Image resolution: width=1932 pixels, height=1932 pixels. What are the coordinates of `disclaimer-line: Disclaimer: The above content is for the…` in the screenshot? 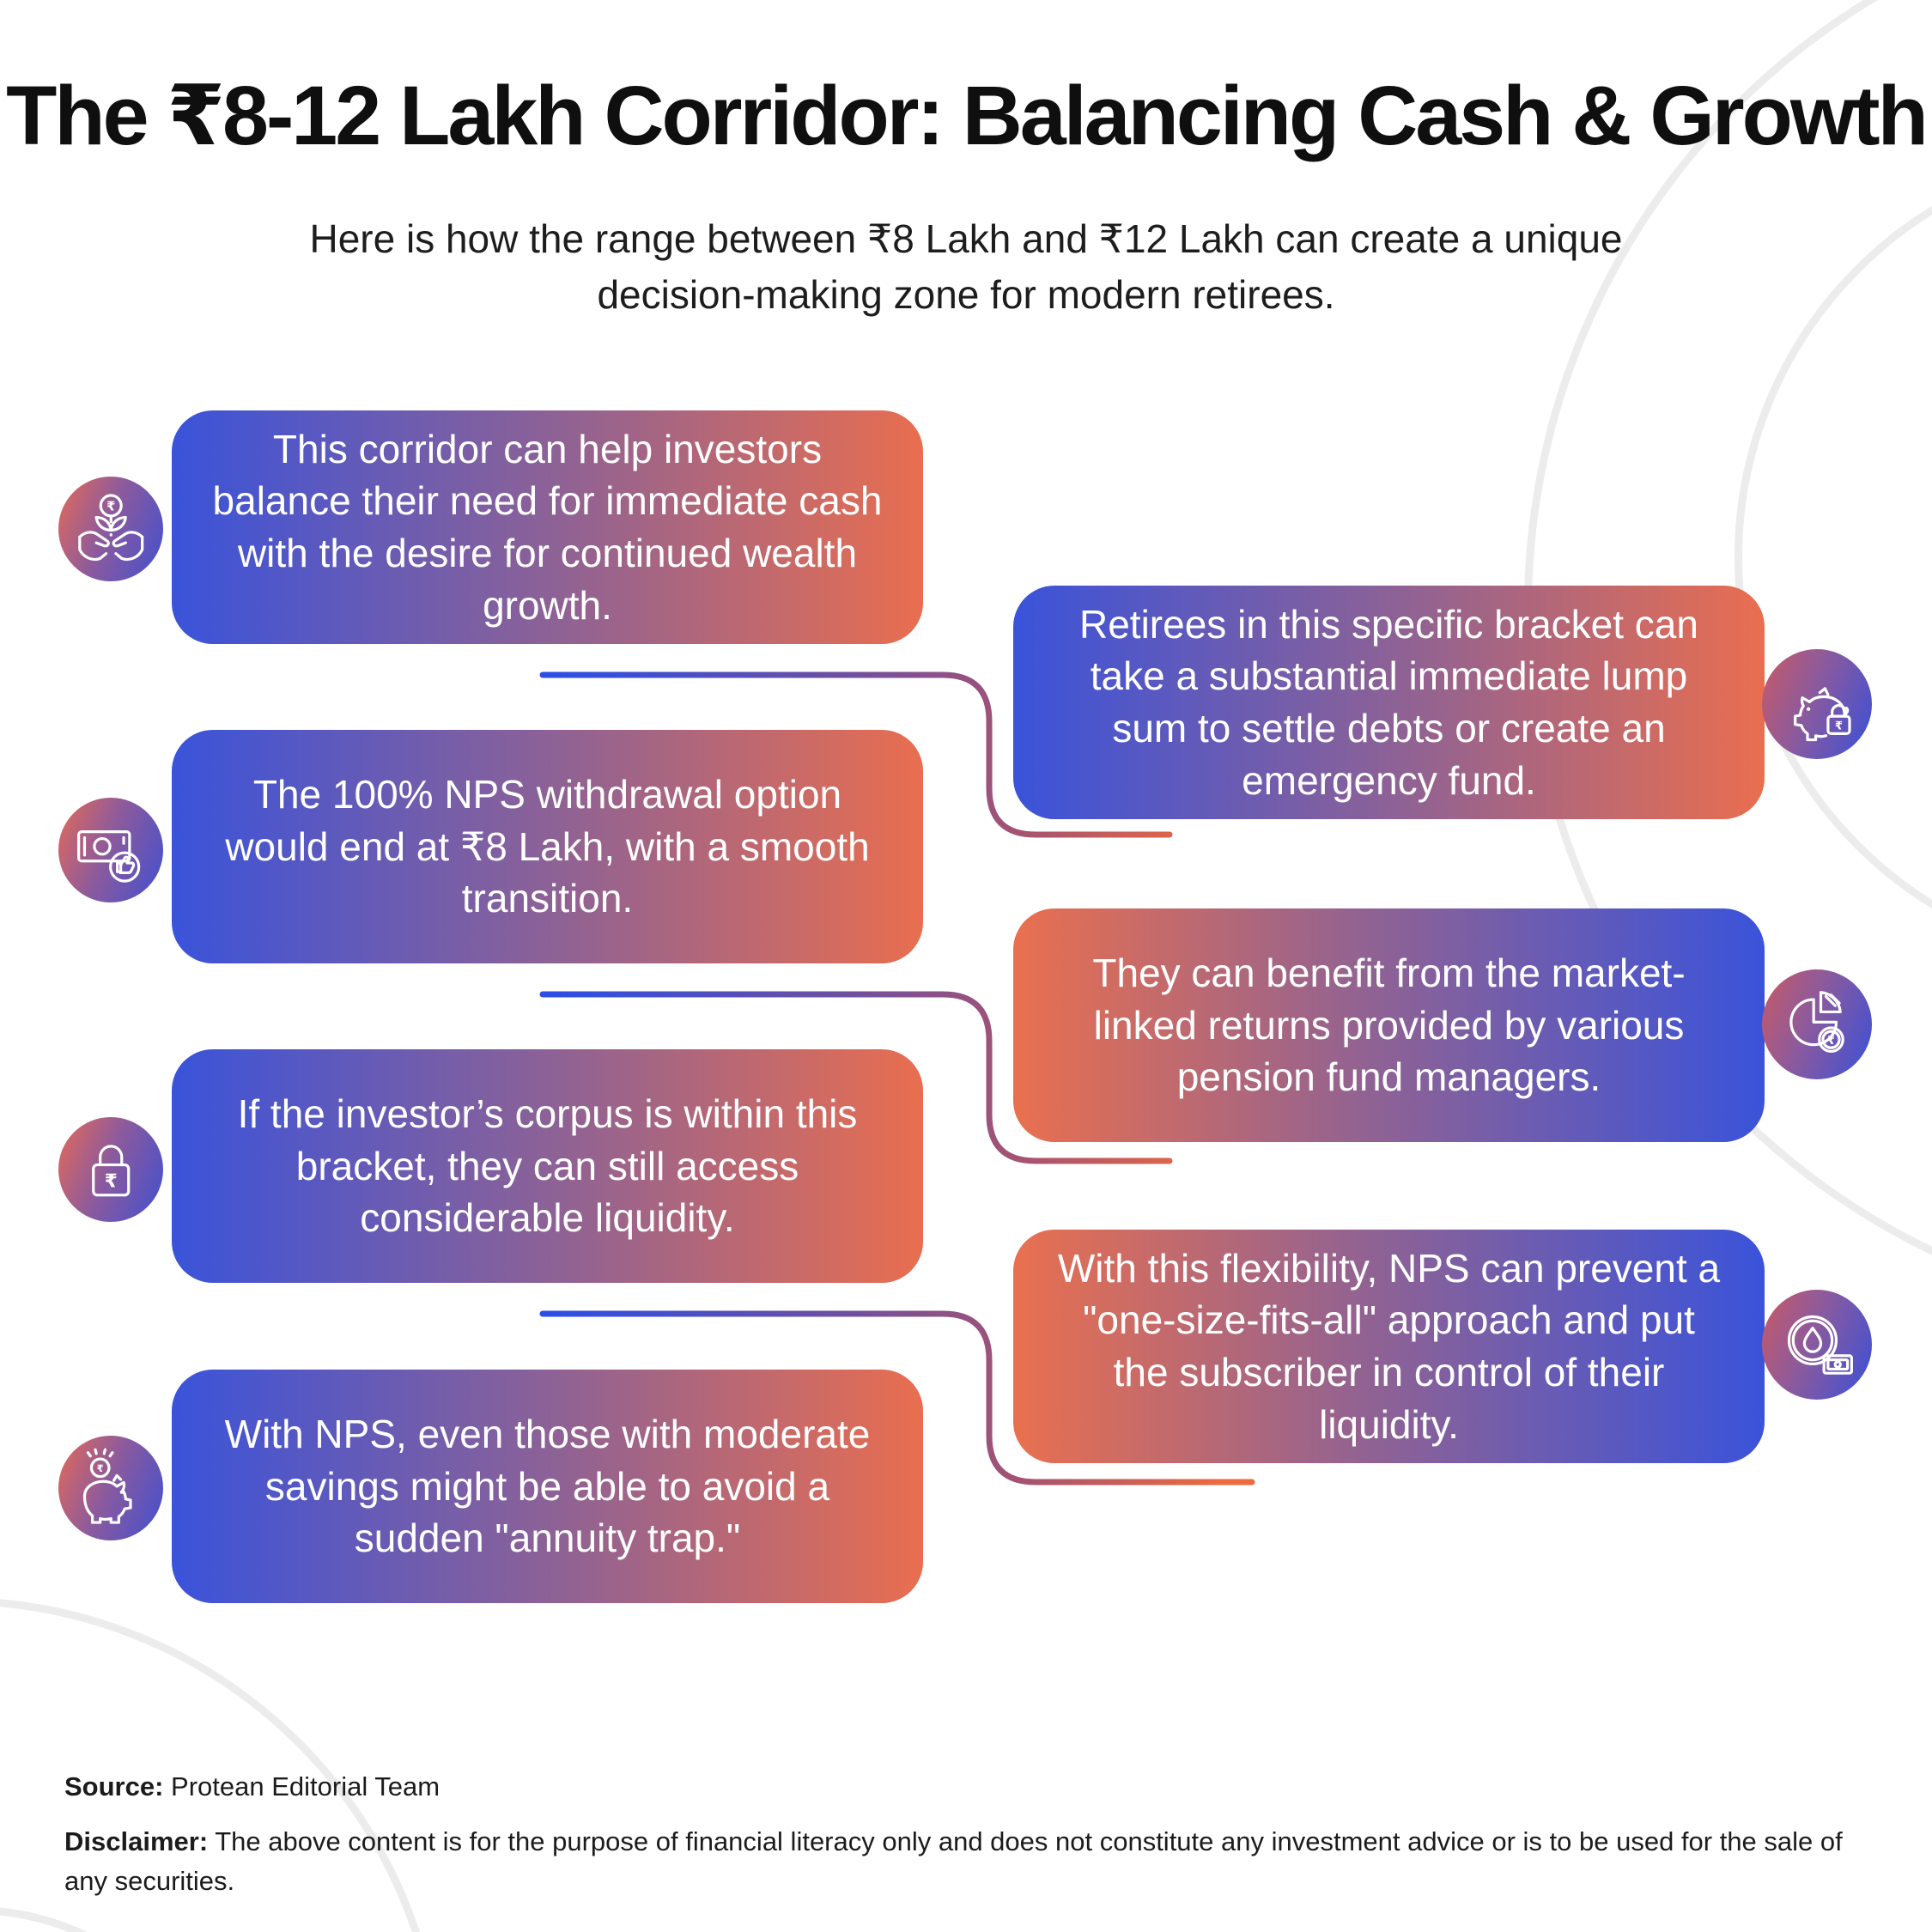 It's located at (968, 1862).